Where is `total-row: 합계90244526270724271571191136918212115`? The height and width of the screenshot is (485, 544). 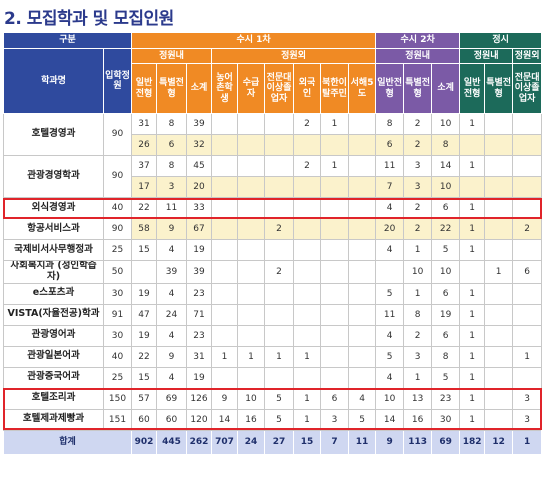
total-row: 합계90244526270724271571191136918212115 is located at coordinates (273, 442).